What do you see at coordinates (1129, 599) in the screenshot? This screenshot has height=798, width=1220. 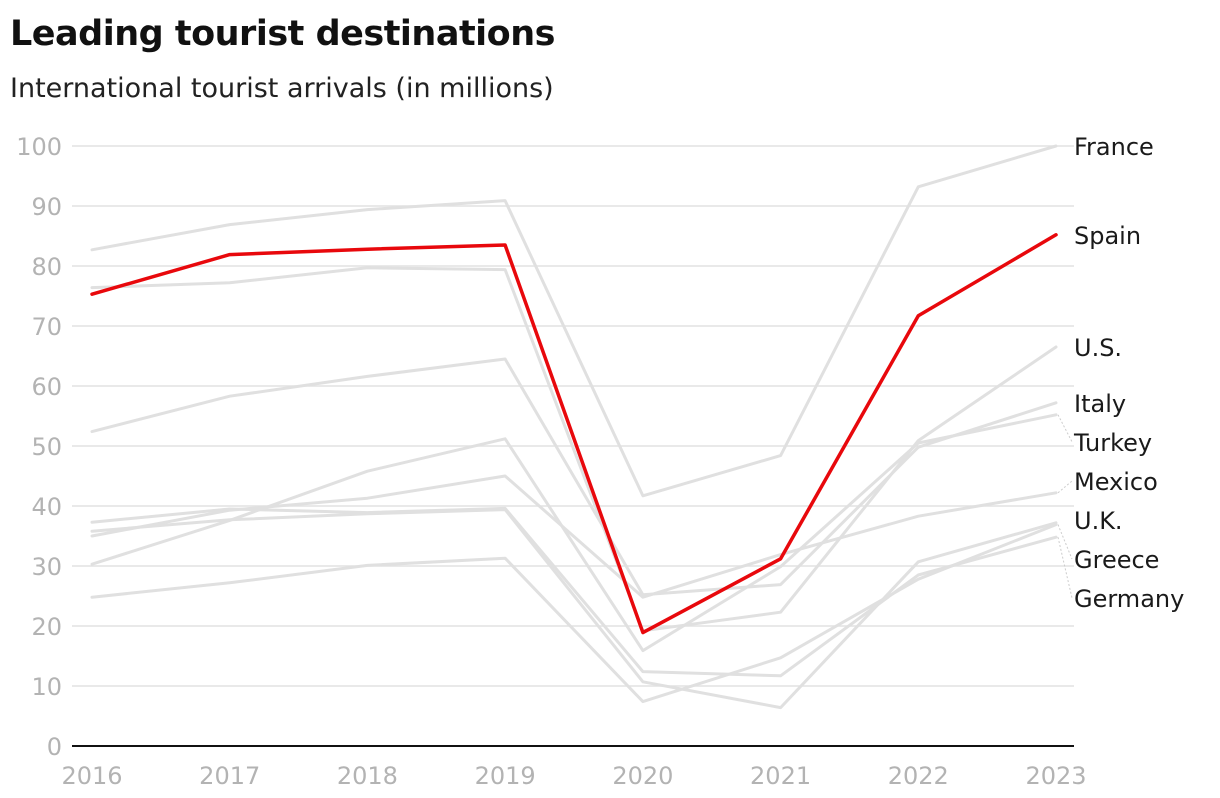 I see `series-label-germany: Germany` at bounding box center [1129, 599].